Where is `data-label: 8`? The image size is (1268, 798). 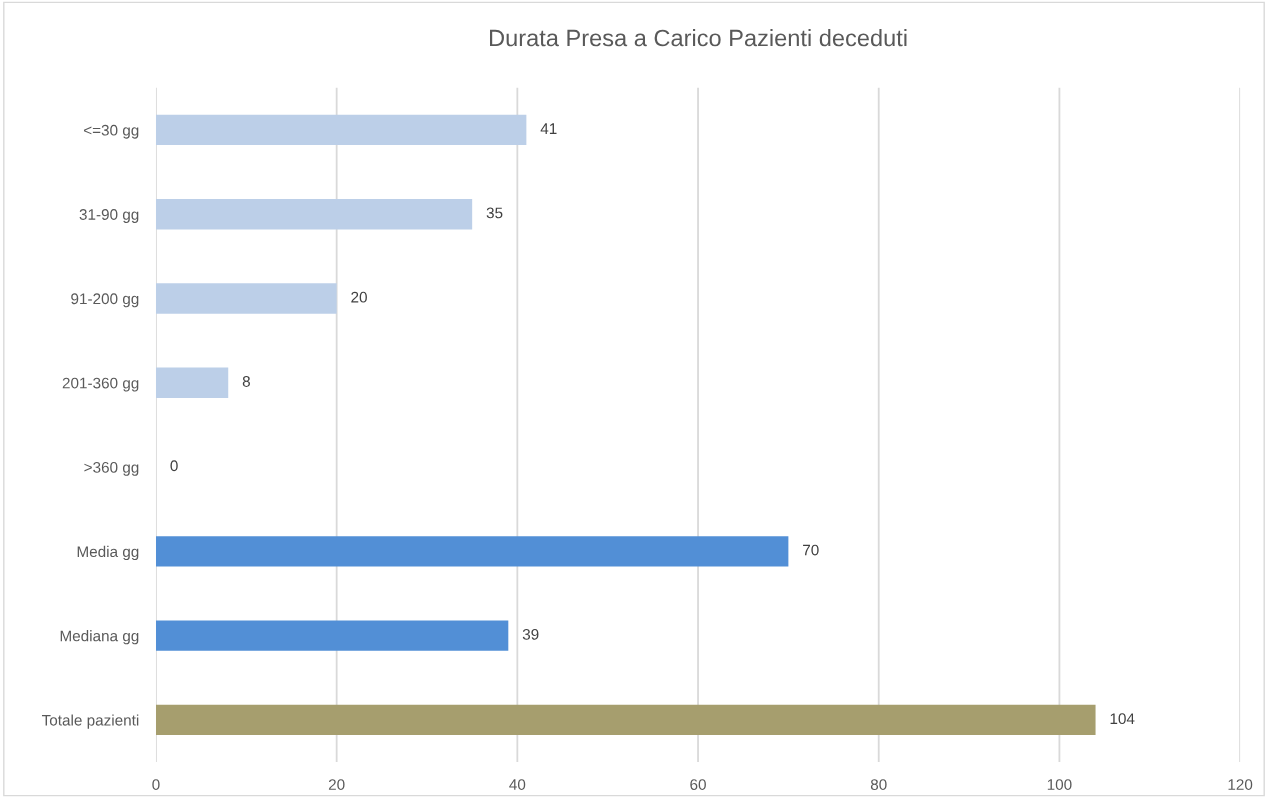
data-label: 8 is located at coordinates (246, 381).